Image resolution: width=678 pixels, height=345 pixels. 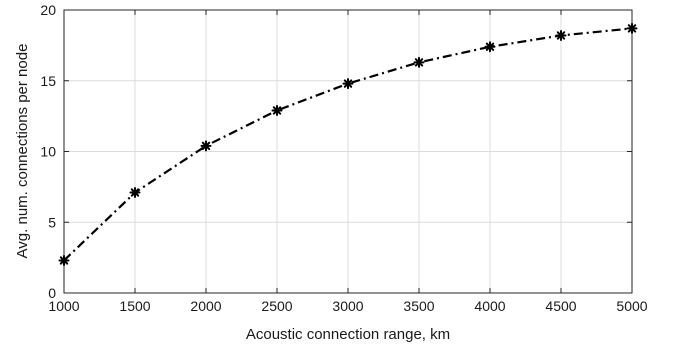 What do you see at coordinates (631, 306) in the screenshot?
I see `x-tick-label: 5000` at bounding box center [631, 306].